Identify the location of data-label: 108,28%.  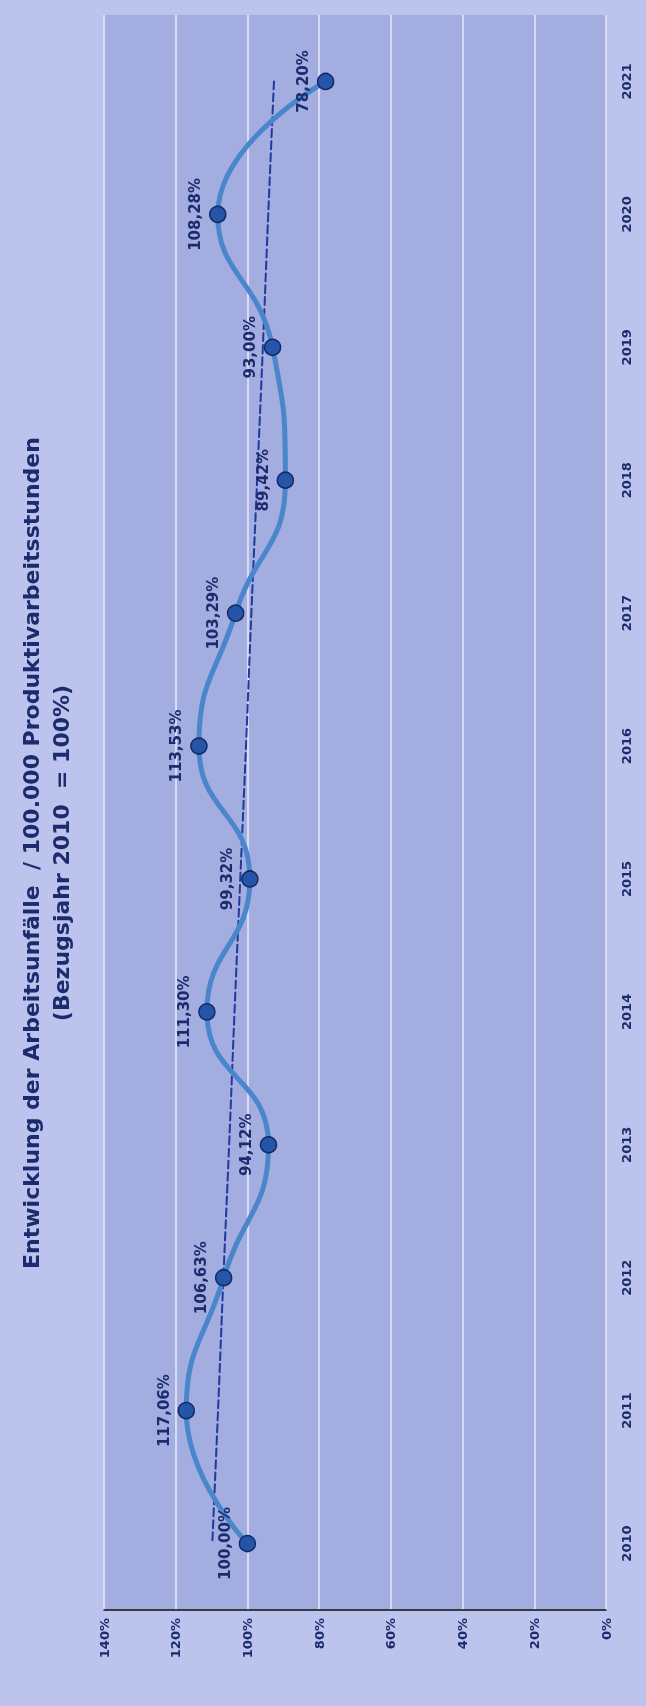
(194, 214).